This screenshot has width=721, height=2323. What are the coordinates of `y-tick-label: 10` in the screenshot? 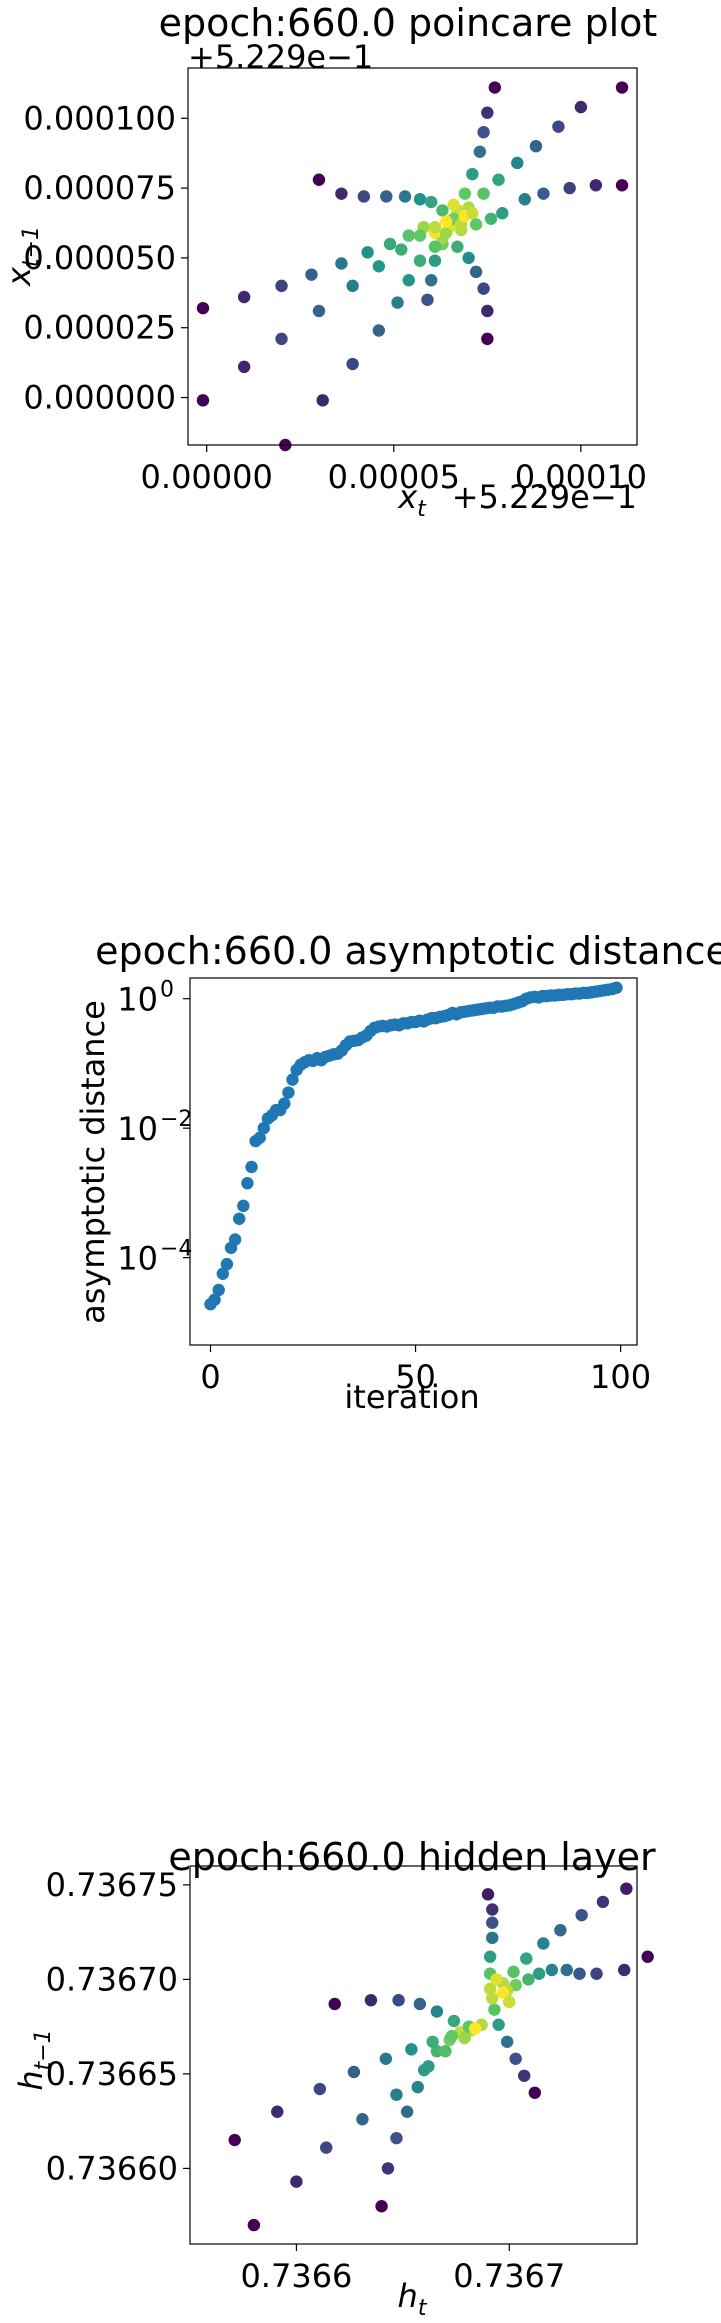 It's located at (137, 1000).